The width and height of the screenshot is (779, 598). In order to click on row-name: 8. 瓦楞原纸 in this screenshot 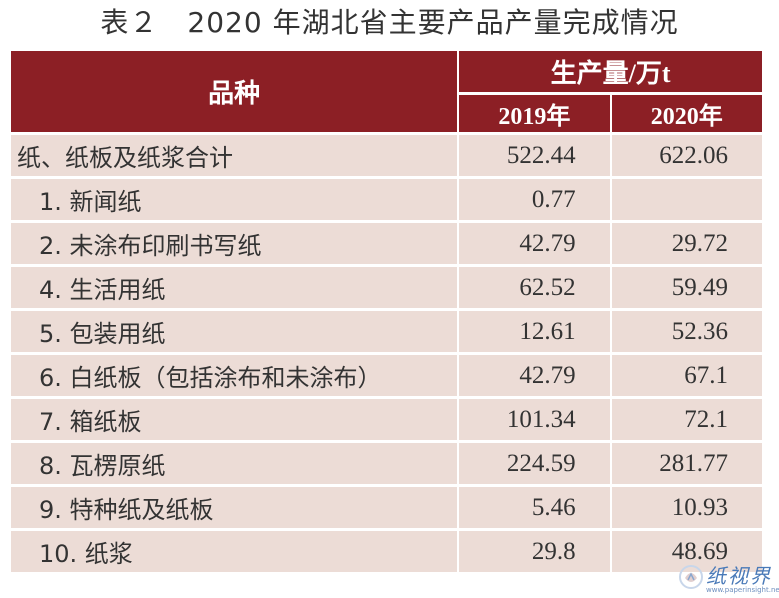, I will do `click(234, 463)`.